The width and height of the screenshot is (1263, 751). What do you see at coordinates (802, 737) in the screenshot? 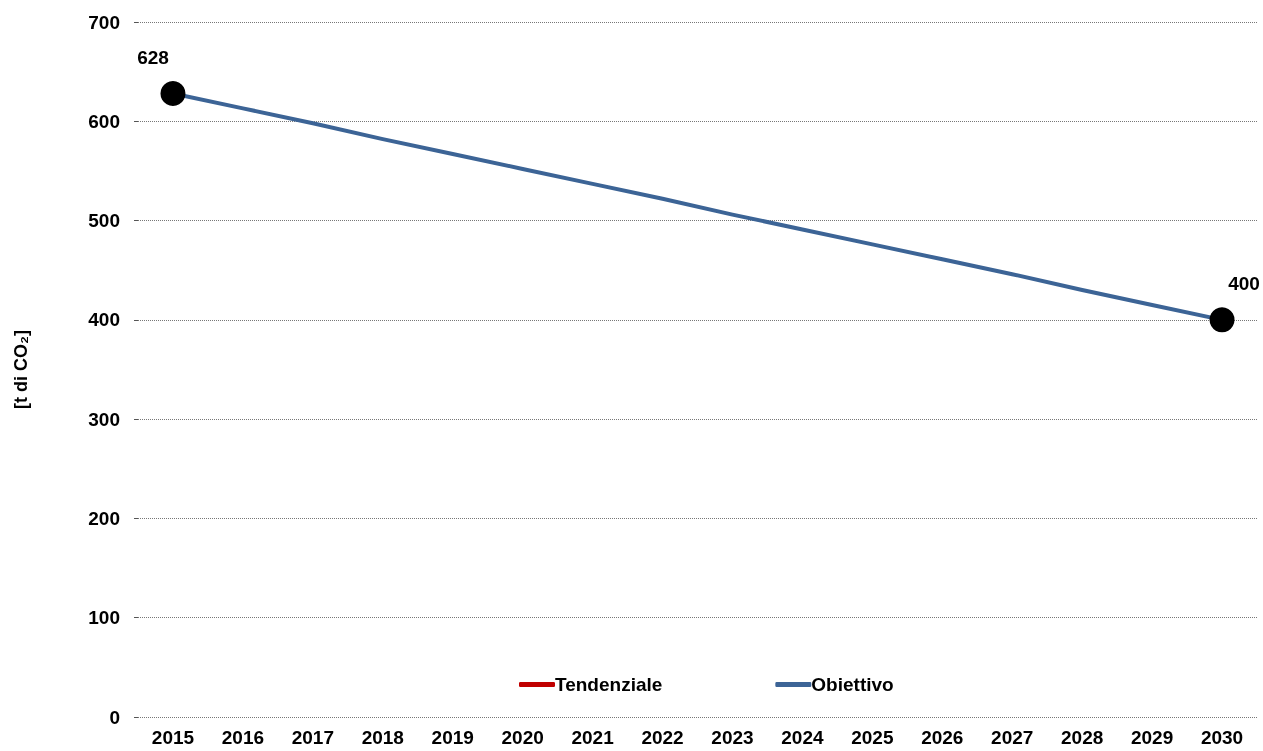
I see `x-tick-label: 2024` at bounding box center [802, 737].